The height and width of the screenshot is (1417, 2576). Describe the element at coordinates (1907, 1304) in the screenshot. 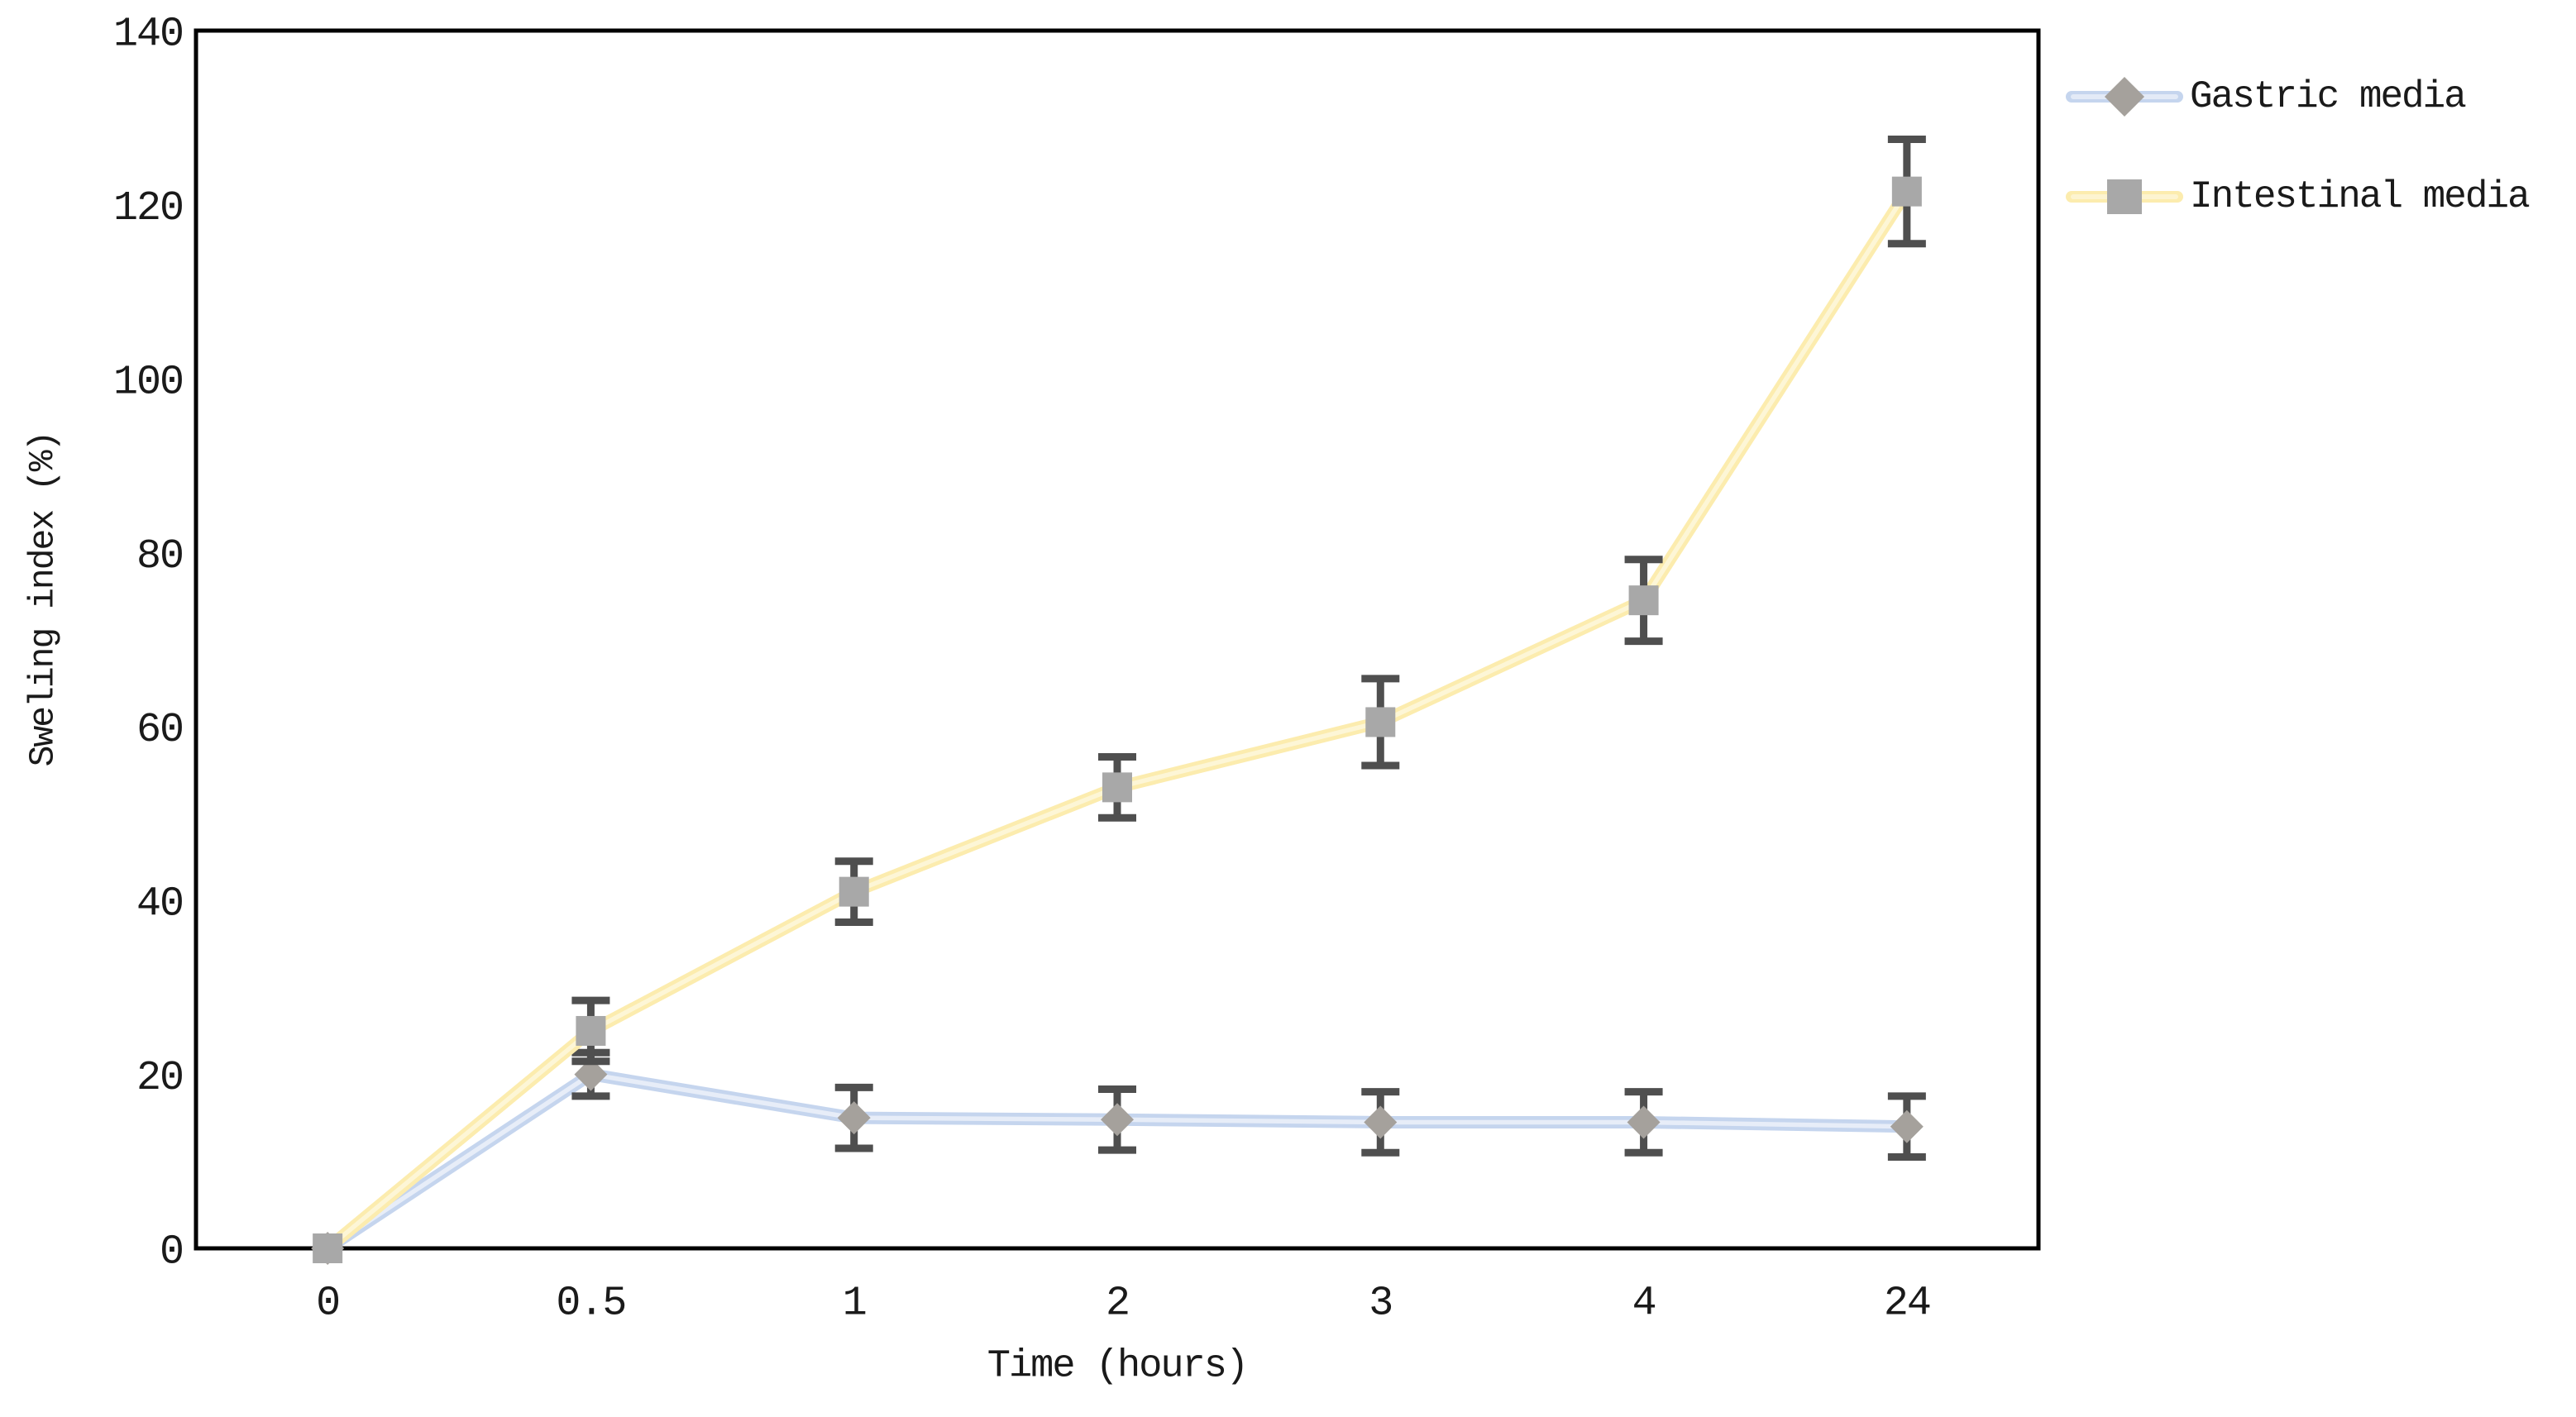

I see `x-tick-label: 24` at that location.